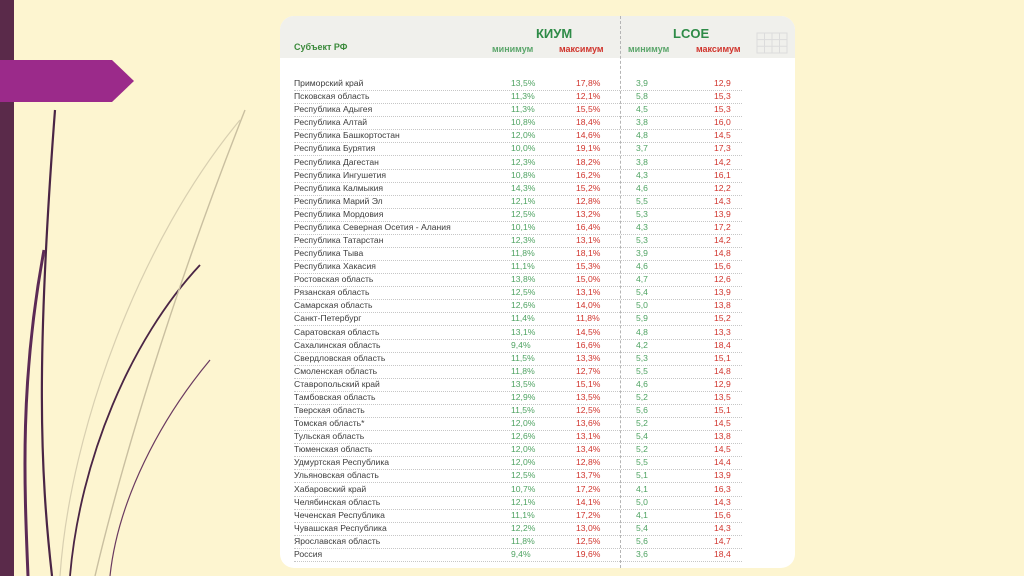  Describe the element at coordinates (642, 475) in the screenshot. I see `lcoe-min-value: 5,1` at that location.